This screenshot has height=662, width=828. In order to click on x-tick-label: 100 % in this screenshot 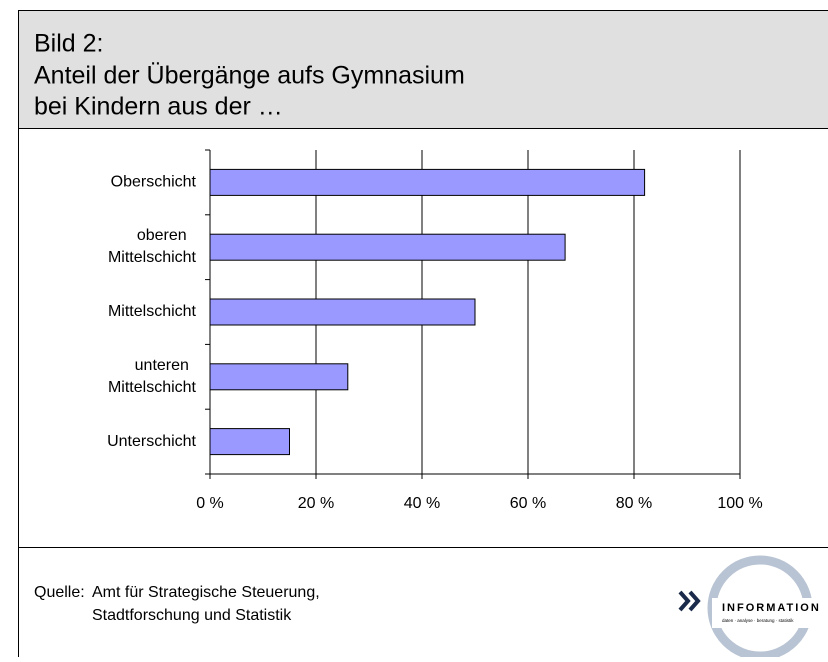, I will do `click(739, 503)`.